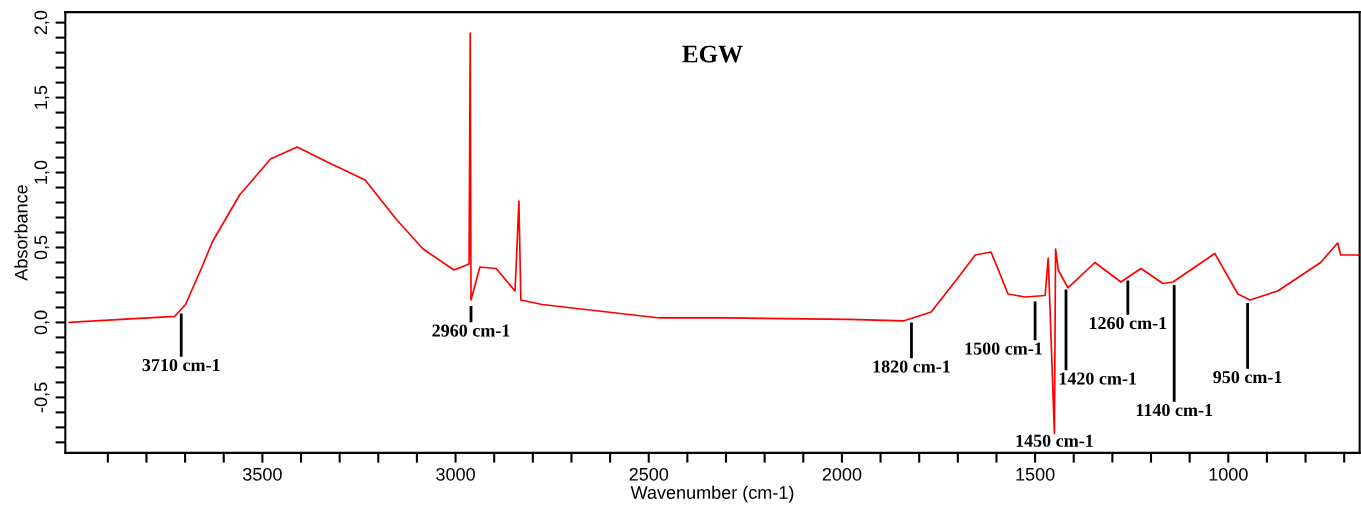  What do you see at coordinates (42, 247) in the screenshot?
I see `y-tick-label: 0,5` at bounding box center [42, 247].